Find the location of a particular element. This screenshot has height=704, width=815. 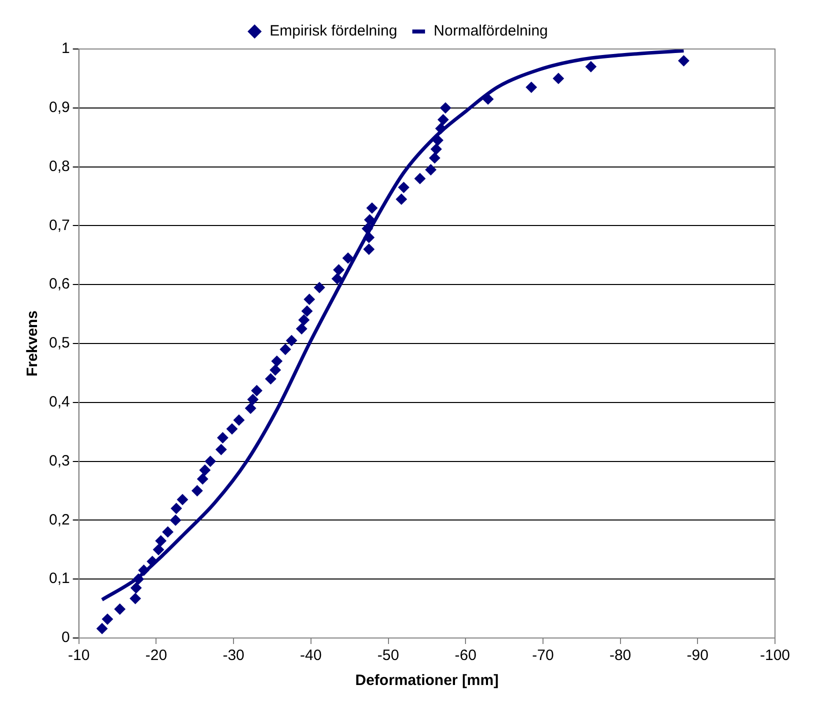

y-tick-label: 0,3 is located at coordinates (59, 461).